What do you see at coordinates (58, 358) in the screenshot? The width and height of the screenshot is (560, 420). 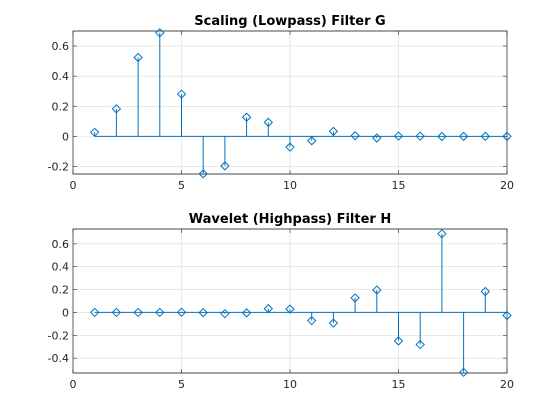 I see `y-tick-label: -0.4` at bounding box center [58, 358].